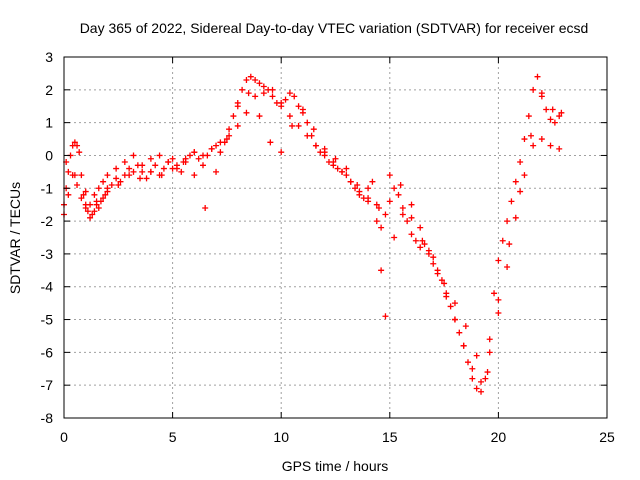 Image resolution: width=640 pixels, height=480 pixels. What do you see at coordinates (281, 437) in the screenshot?
I see `x-tick-label: 10` at bounding box center [281, 437].